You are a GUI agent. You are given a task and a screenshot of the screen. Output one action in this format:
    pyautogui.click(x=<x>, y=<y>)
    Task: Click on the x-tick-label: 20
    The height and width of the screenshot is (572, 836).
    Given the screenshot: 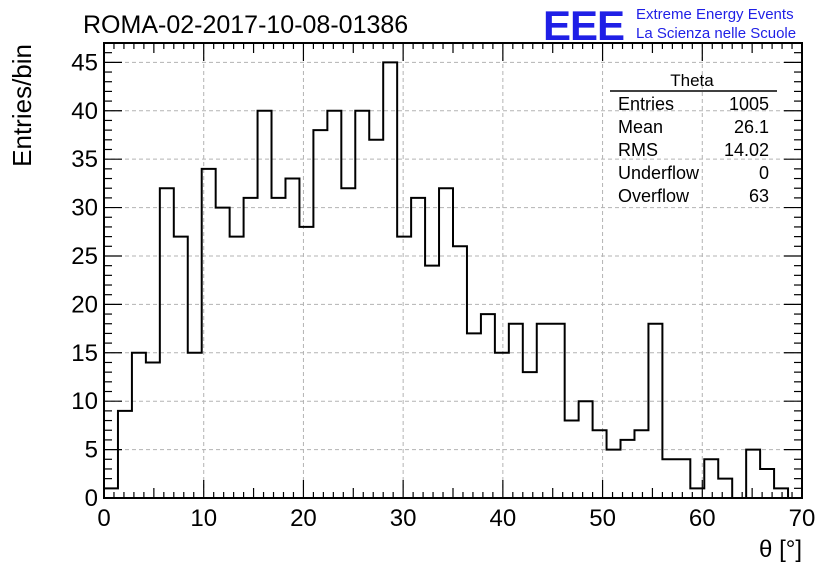 What is the action you would take?
    pyautogui.click(x=303, y=518)
    